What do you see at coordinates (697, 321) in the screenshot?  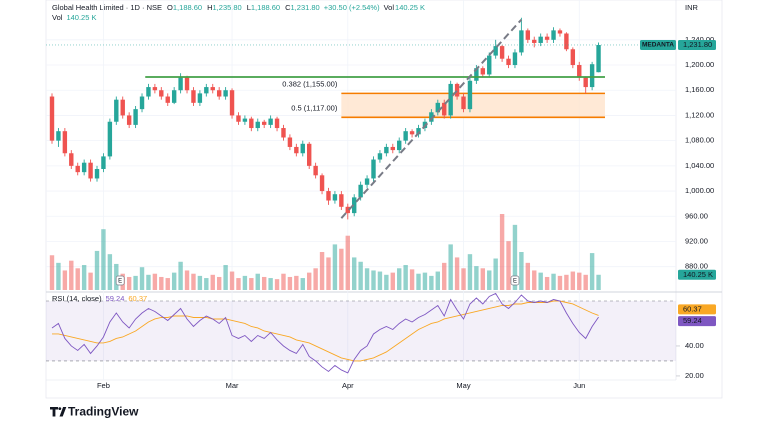 I see `rsi-value-box` at bounding box center [697, 321].